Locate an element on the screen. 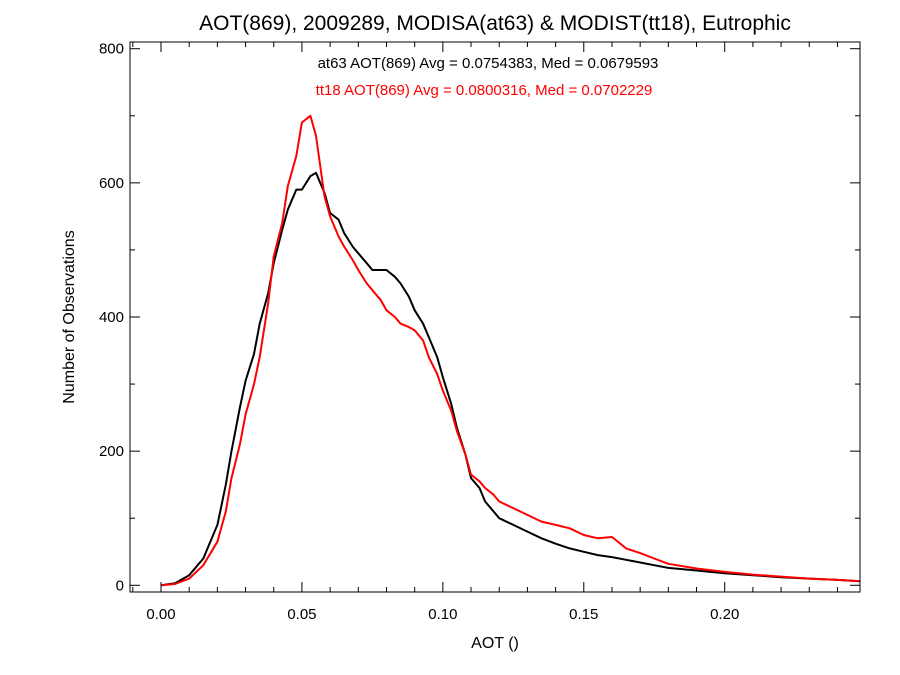 The image size is (900, 675). x-tick-label: 0.05 is located at coordinates (301, 614).